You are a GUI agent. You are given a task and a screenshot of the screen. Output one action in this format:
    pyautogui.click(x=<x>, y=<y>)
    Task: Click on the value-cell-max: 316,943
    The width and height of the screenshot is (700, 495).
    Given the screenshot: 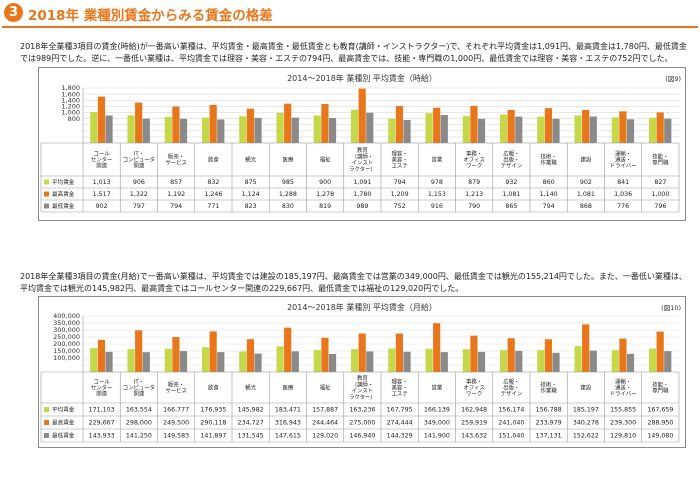 What is the action you would take?
    pyautogui.click(x=288, y=423)
    